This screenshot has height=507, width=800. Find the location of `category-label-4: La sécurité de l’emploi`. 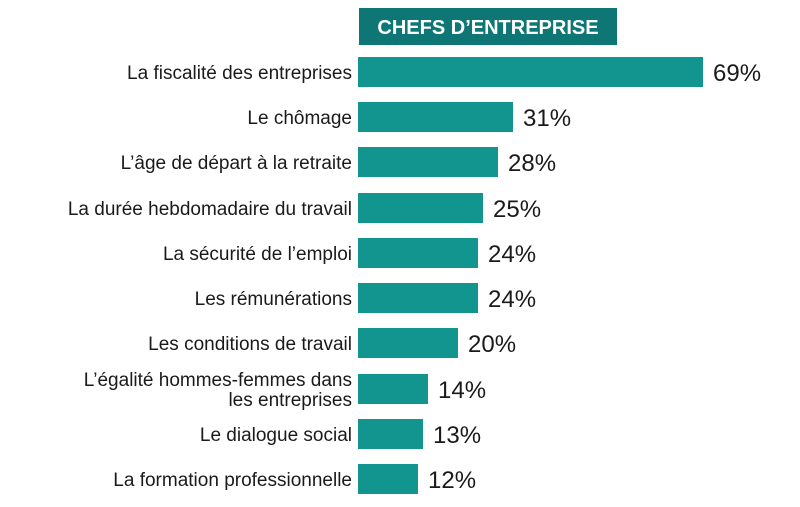

category-label-4: La sécurité de l’emploi is located at coordinates (257, 254).